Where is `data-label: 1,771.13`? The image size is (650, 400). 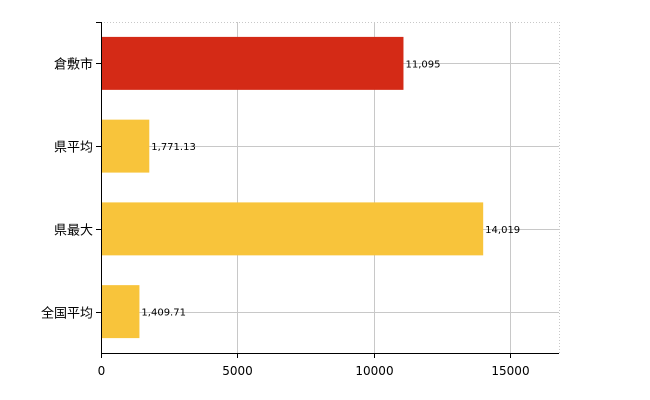 data-label: 1,771.13 is located at coordinates (173, 147).